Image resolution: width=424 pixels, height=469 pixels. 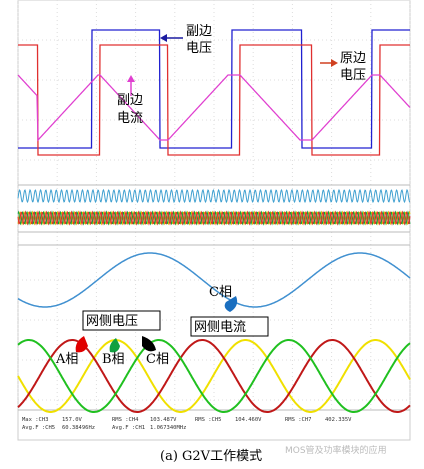 What do you see at coordinates (338, 420) in the screenshot?
I see `measurement: 402.335V` at bounding box center [338, 420].